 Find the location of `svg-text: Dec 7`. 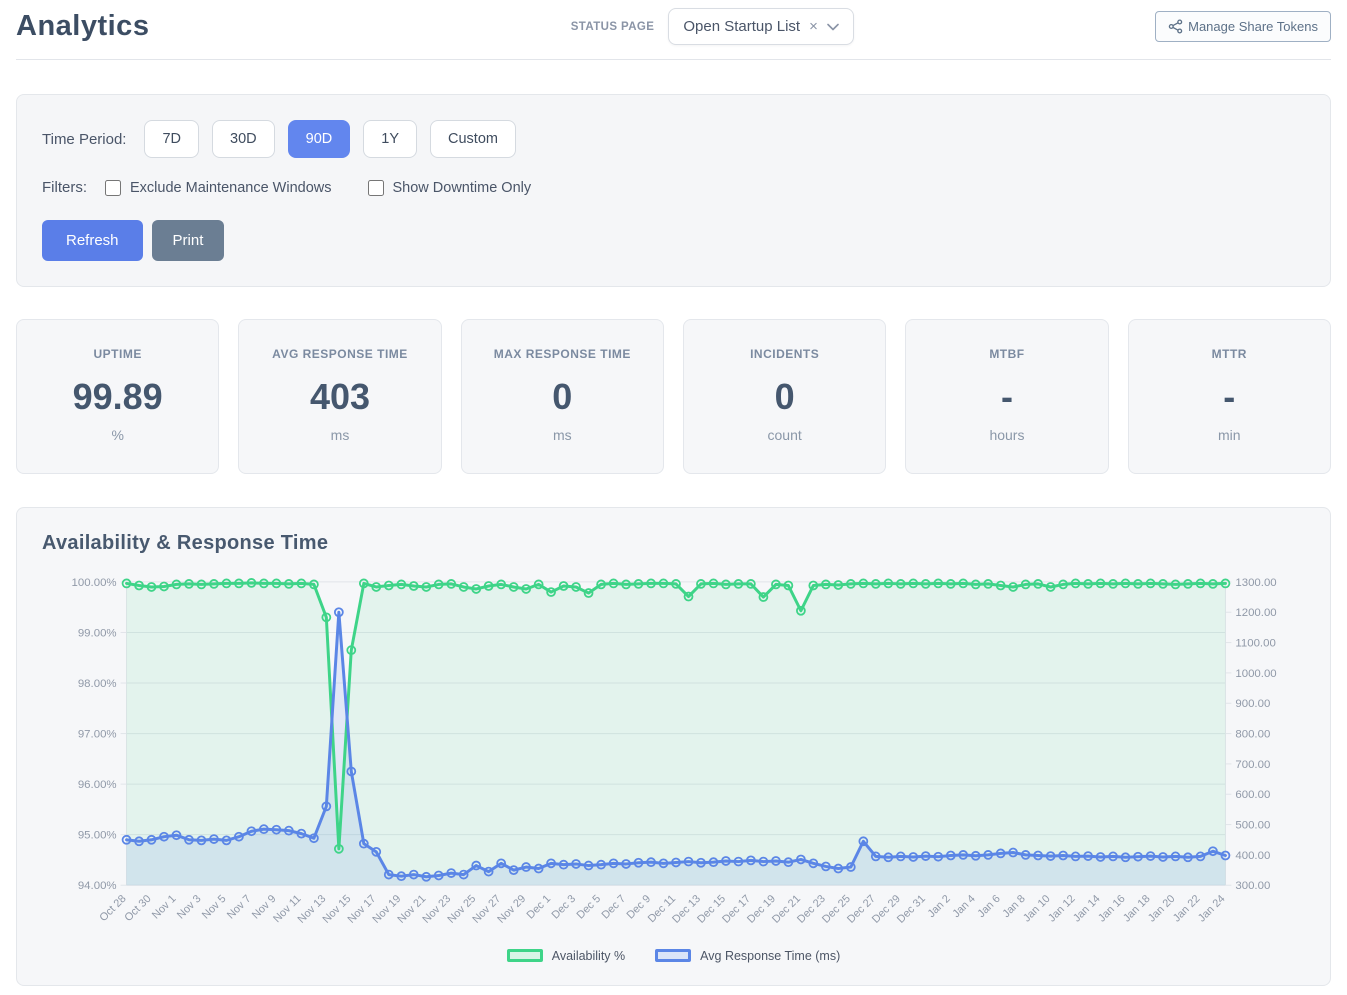

svg-text: Dec 7 is located at coordinates (613, 907).